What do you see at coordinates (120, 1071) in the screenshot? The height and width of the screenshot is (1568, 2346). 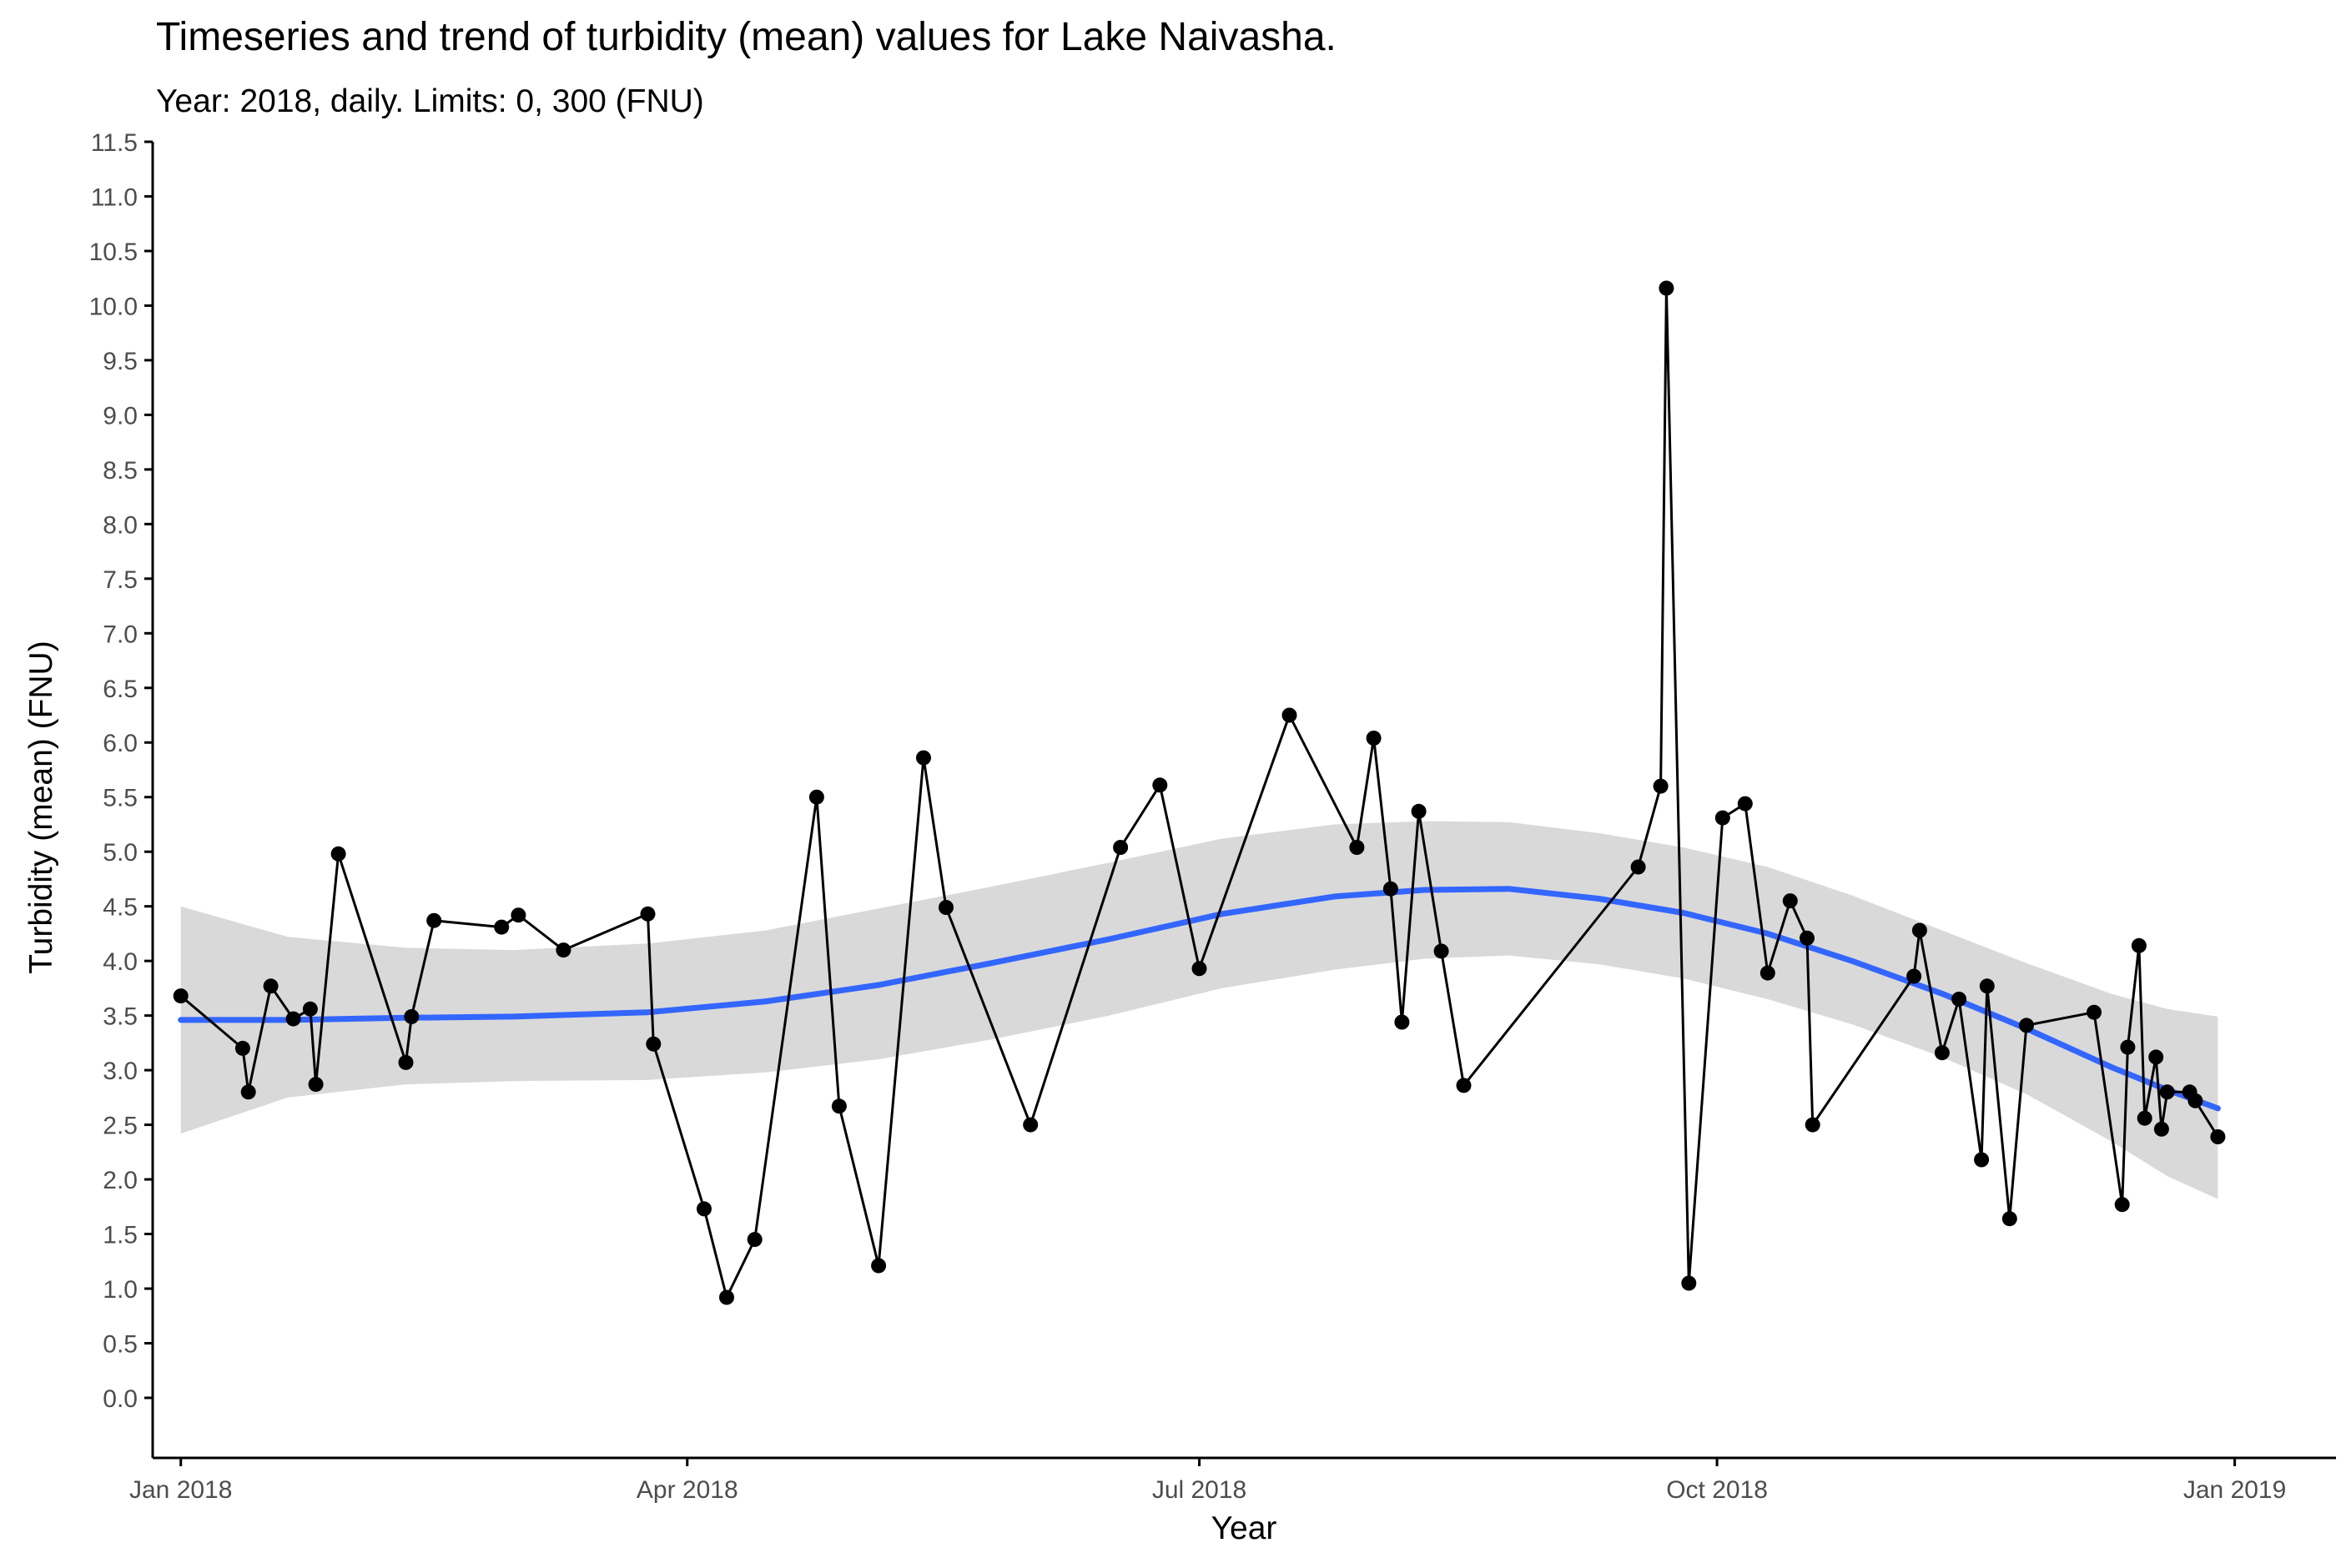 I see `y-tick-label: 3.0` at bounding box center [120, 1071].